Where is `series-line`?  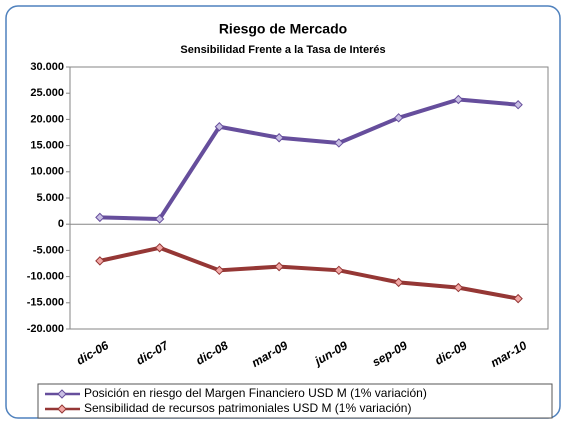 series-line is located at coordinates (309, 273).